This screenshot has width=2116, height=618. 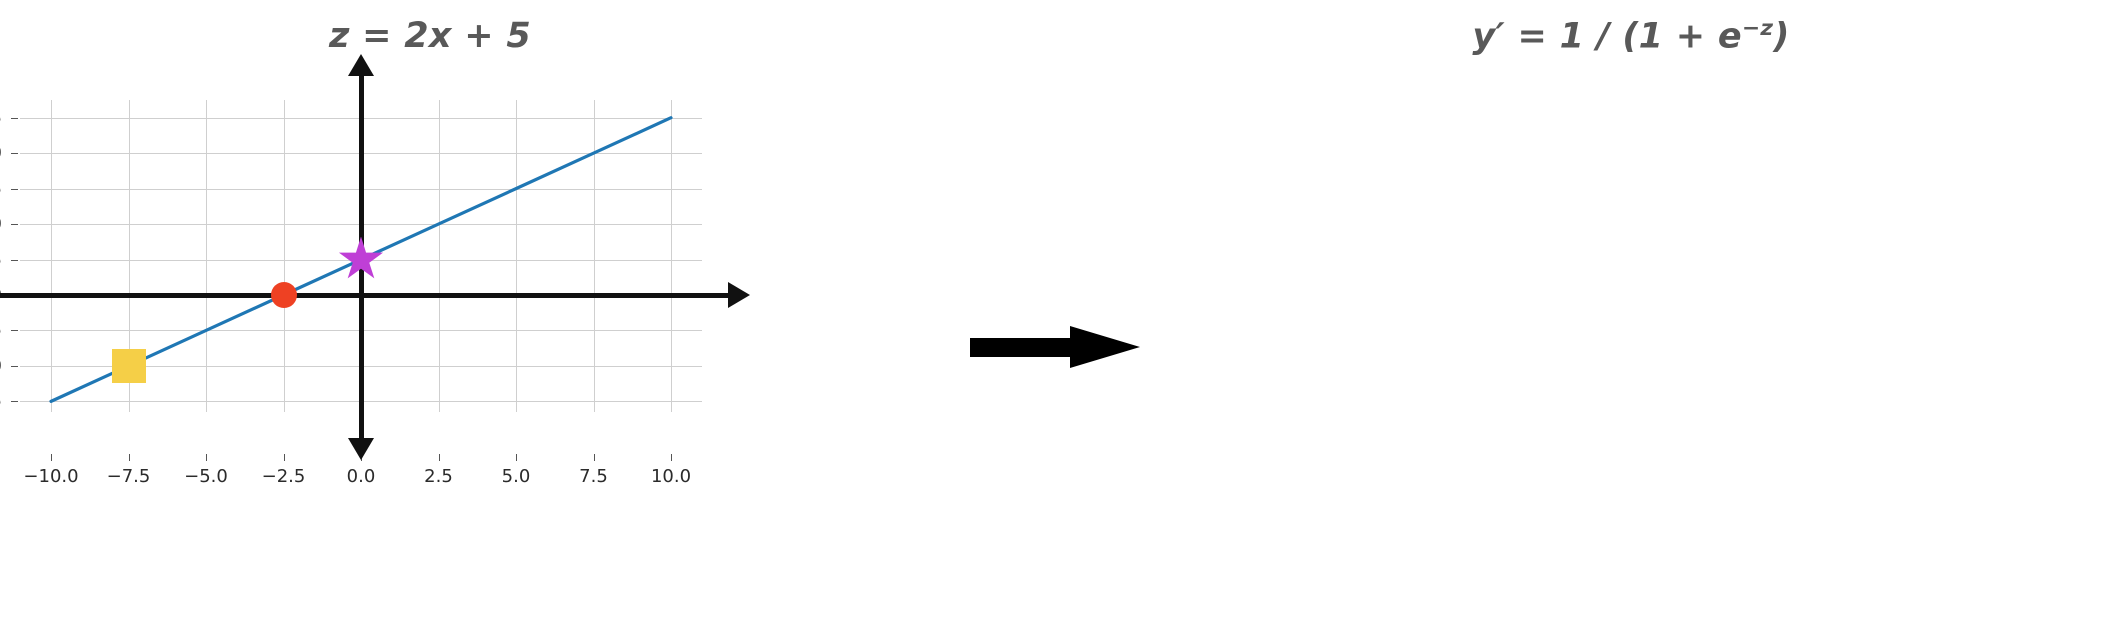 I want to click on chart-title-sigmoid-lhs: y′, so click(x=1489, y=36).